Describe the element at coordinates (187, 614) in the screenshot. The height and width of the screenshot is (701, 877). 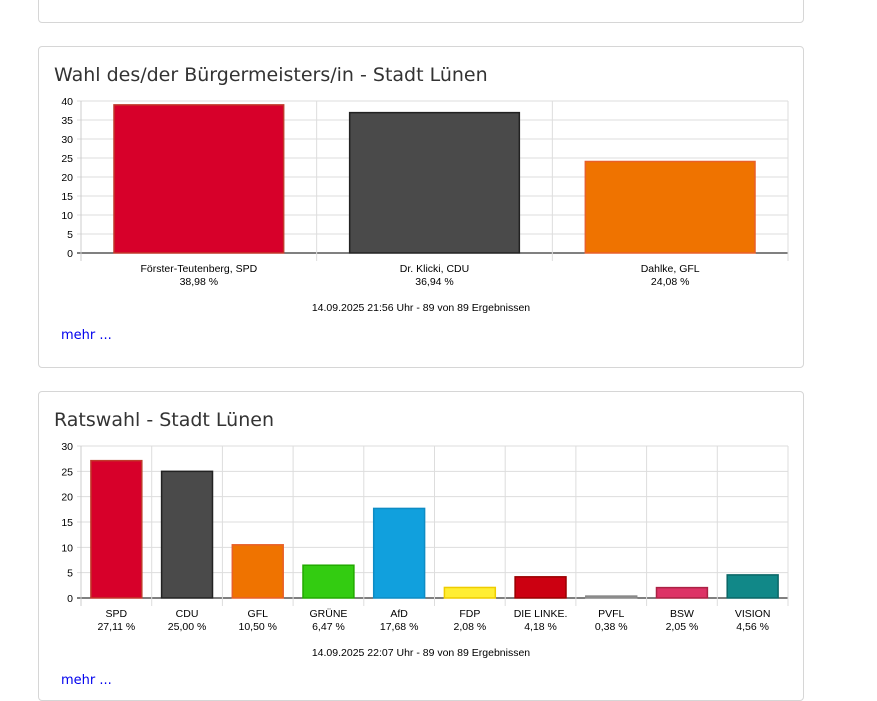
I see `category-label: CDU` at that location.